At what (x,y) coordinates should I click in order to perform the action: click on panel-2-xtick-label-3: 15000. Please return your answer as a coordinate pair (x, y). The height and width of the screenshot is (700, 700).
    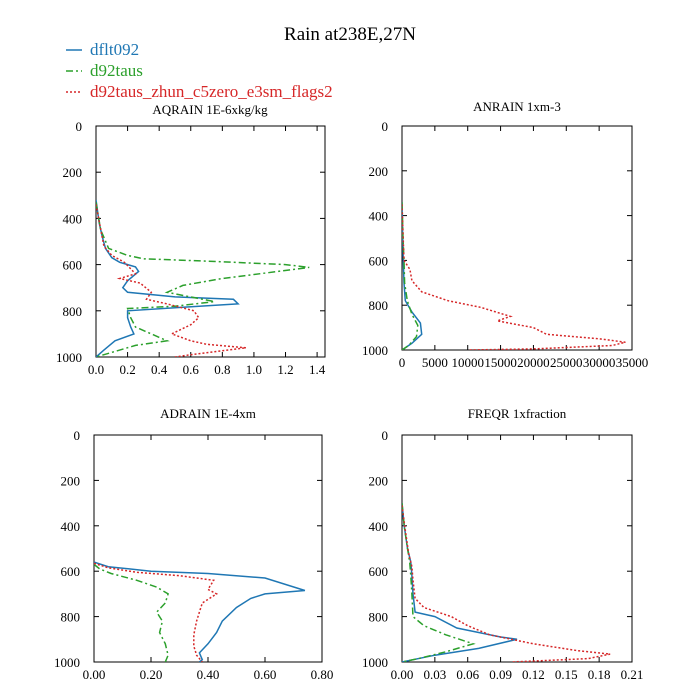
    Looking at the image, I should click on (500, 362).